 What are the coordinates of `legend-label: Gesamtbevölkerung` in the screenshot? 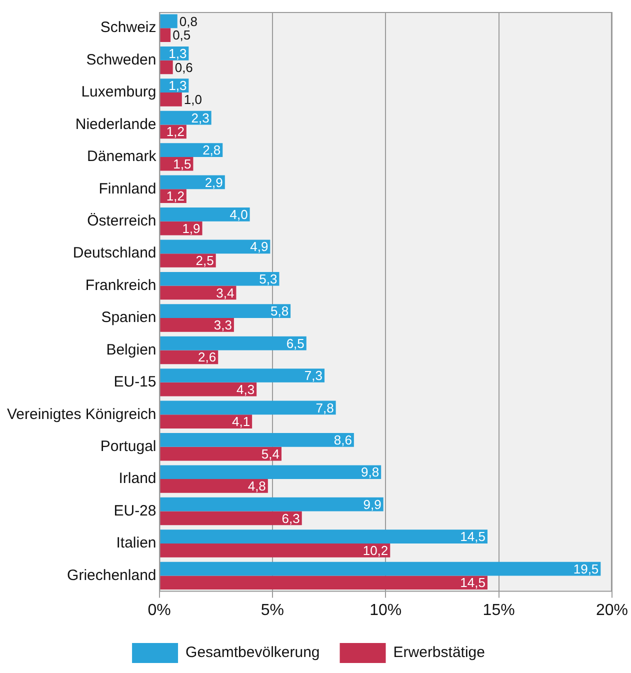 It's located at (253, 653).